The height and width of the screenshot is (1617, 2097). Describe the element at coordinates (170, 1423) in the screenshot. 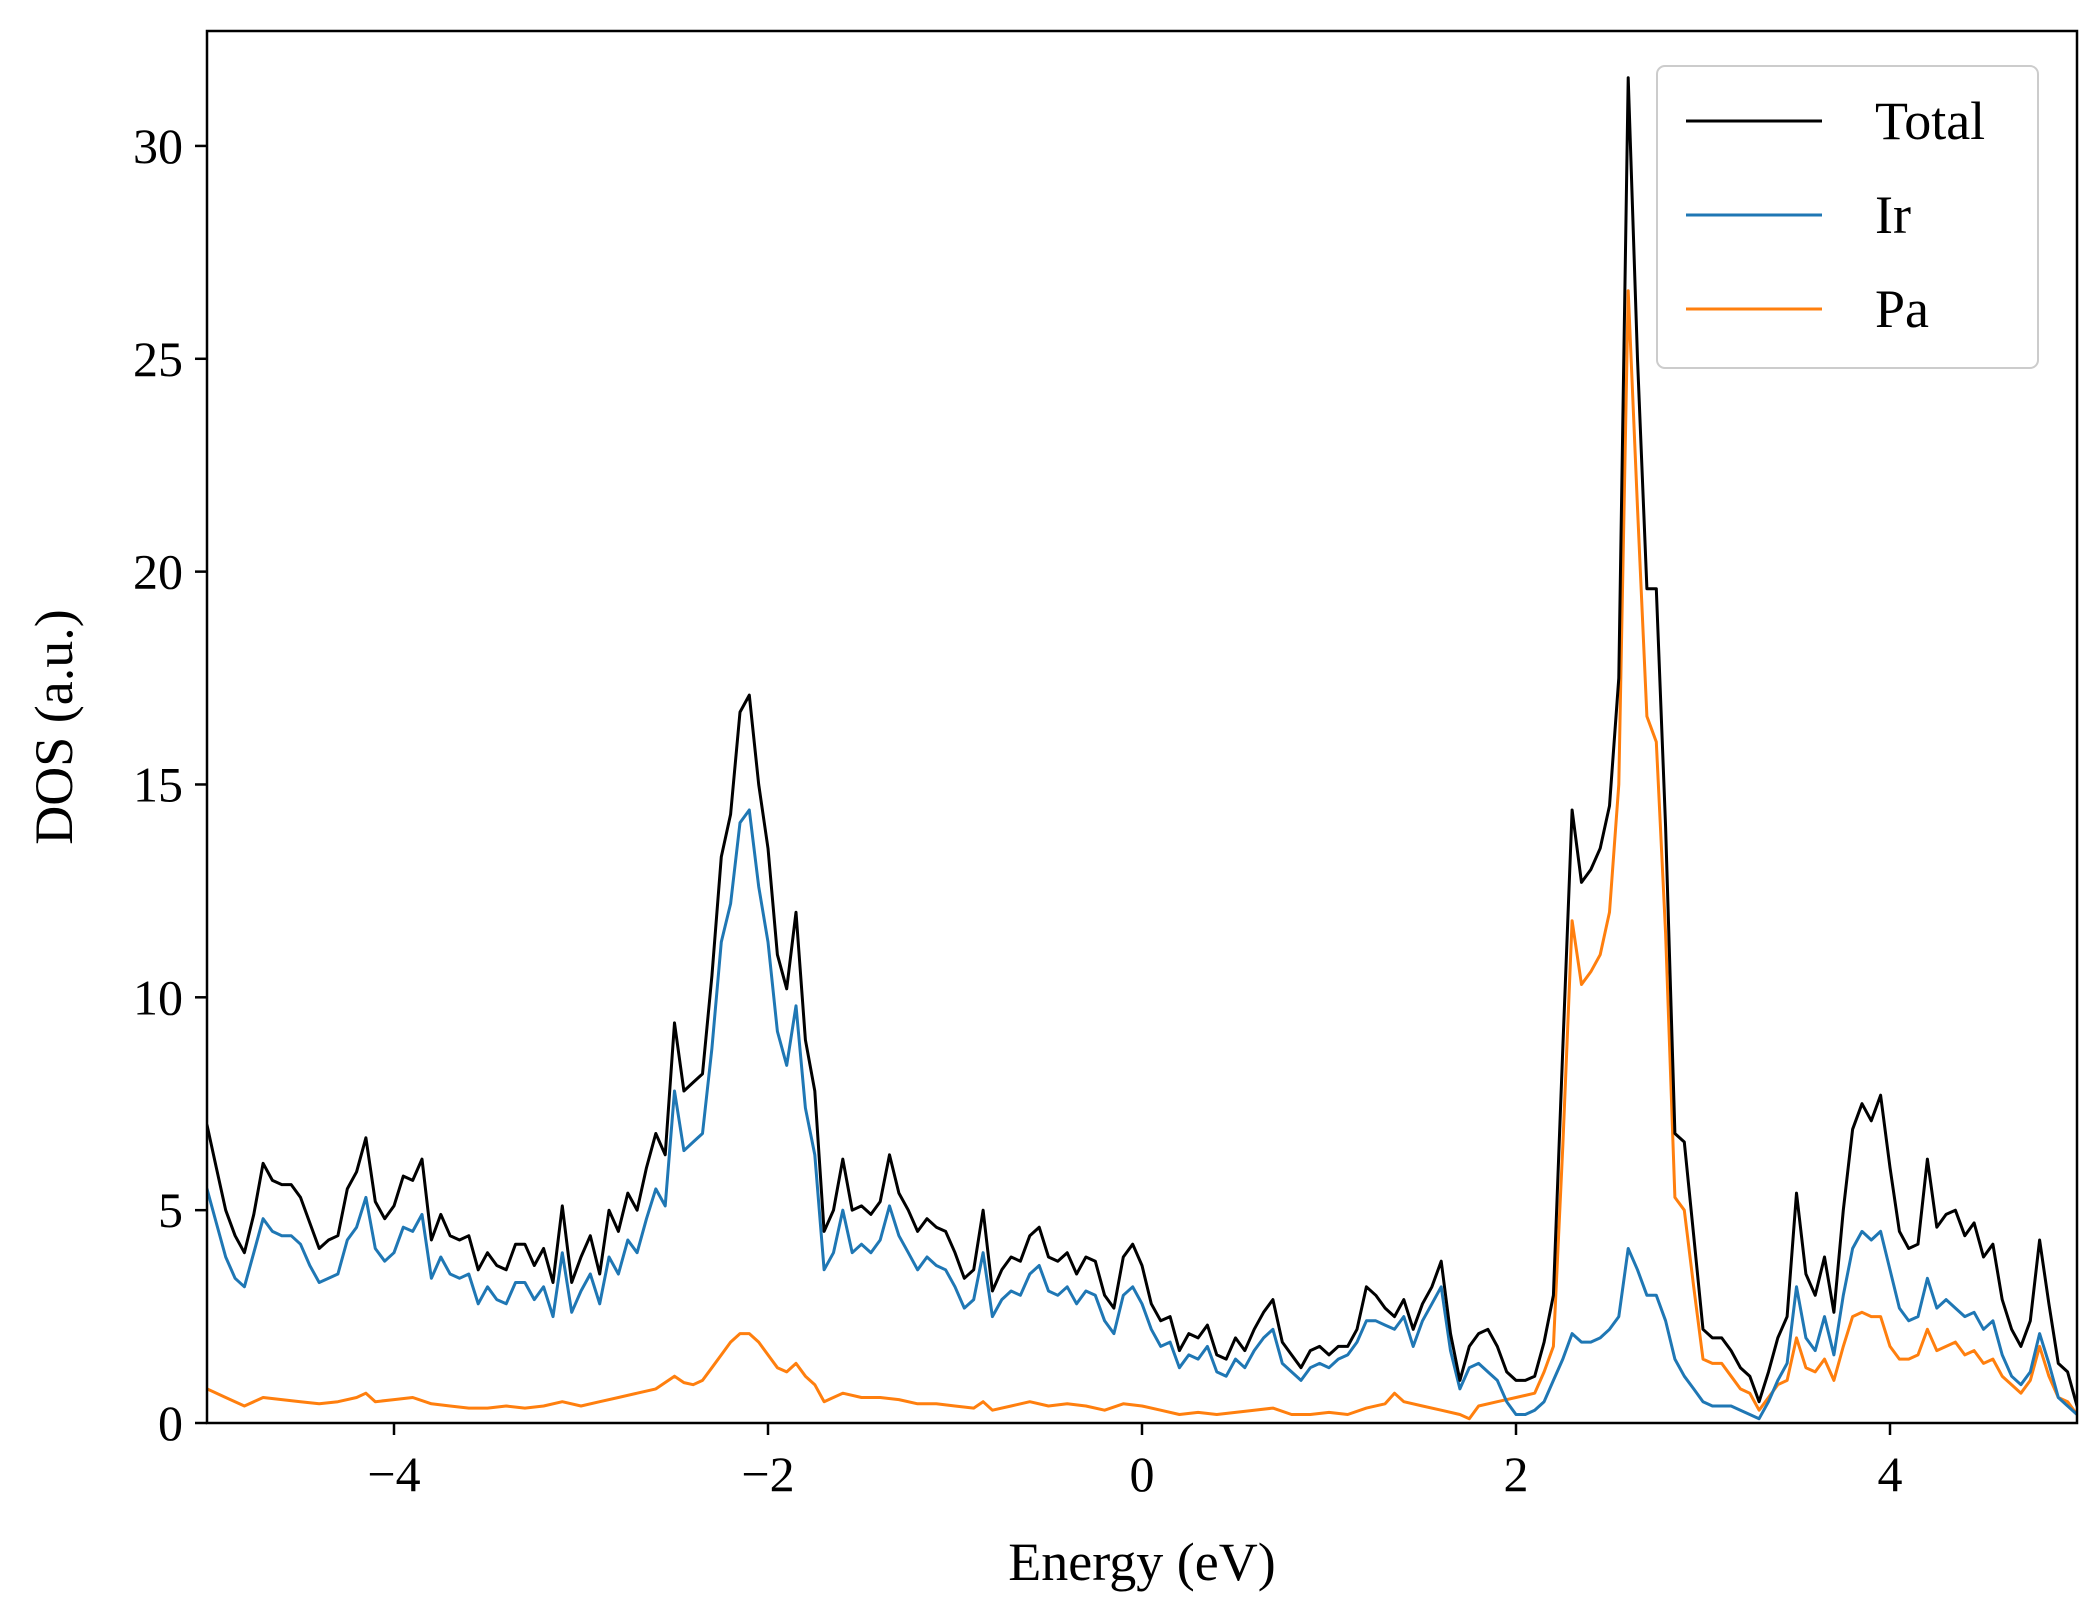

I see `y-tick-label: 0` at that location.